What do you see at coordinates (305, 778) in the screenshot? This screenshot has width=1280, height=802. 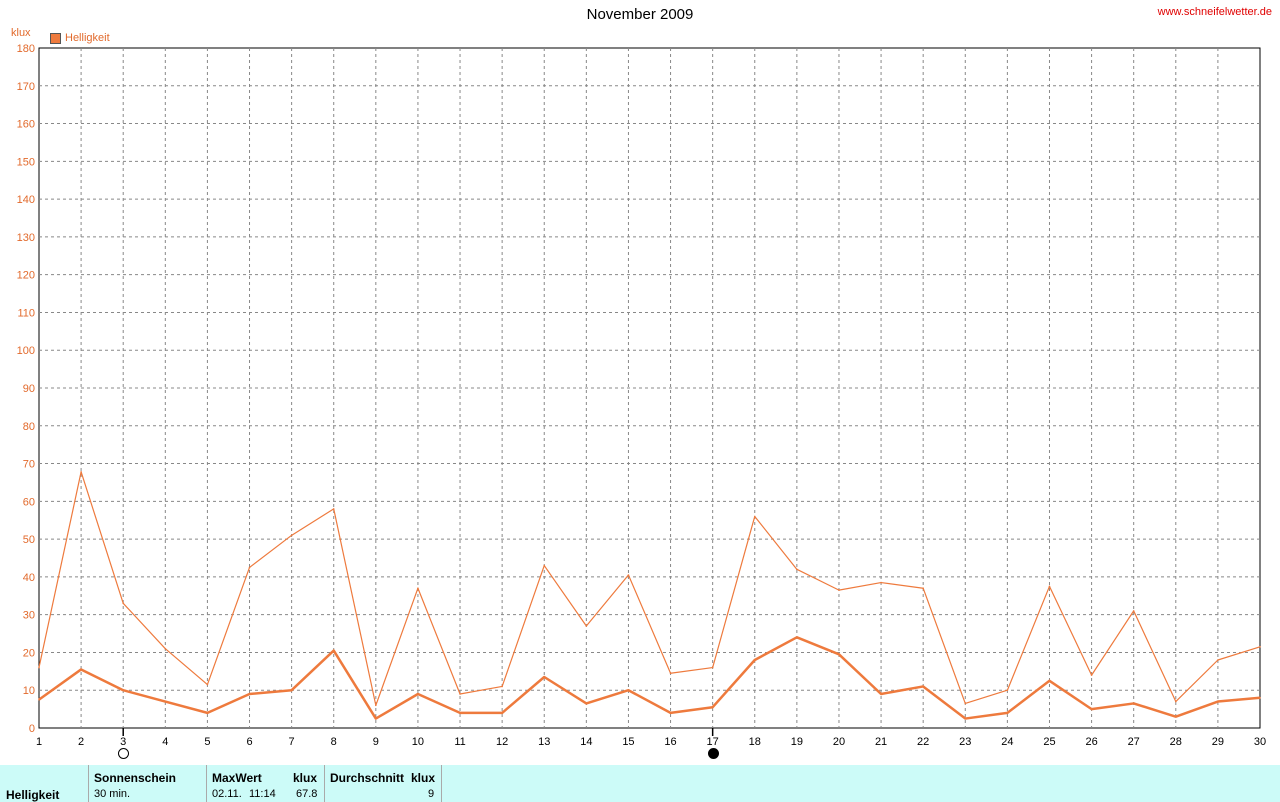 I see `max-unit: klux` at bounding box center [305, 778].